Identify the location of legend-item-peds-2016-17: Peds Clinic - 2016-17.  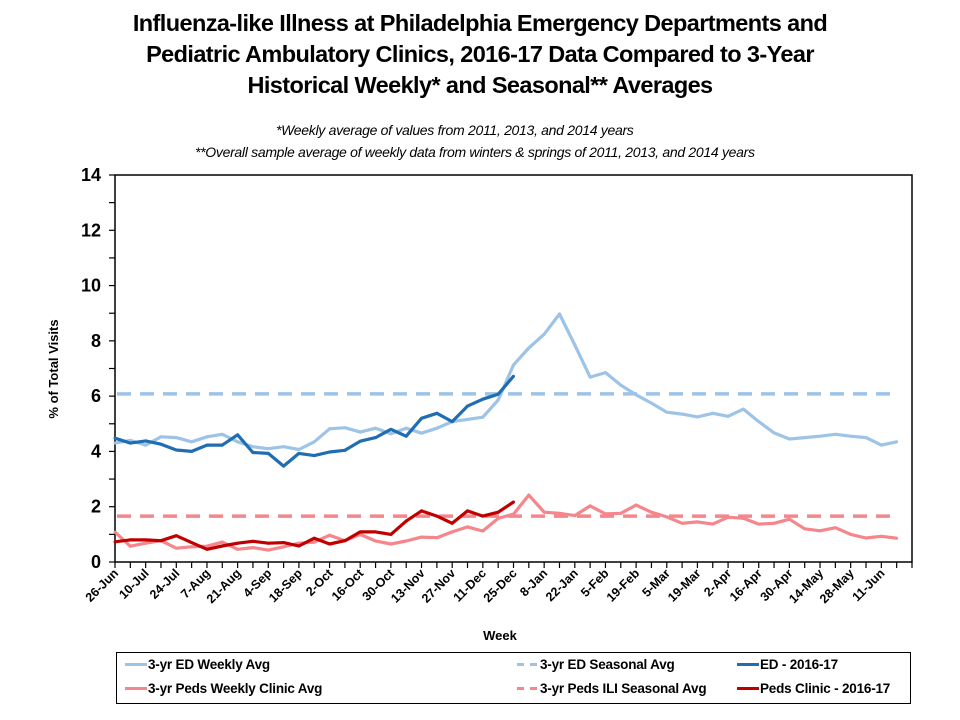
(813, 688).